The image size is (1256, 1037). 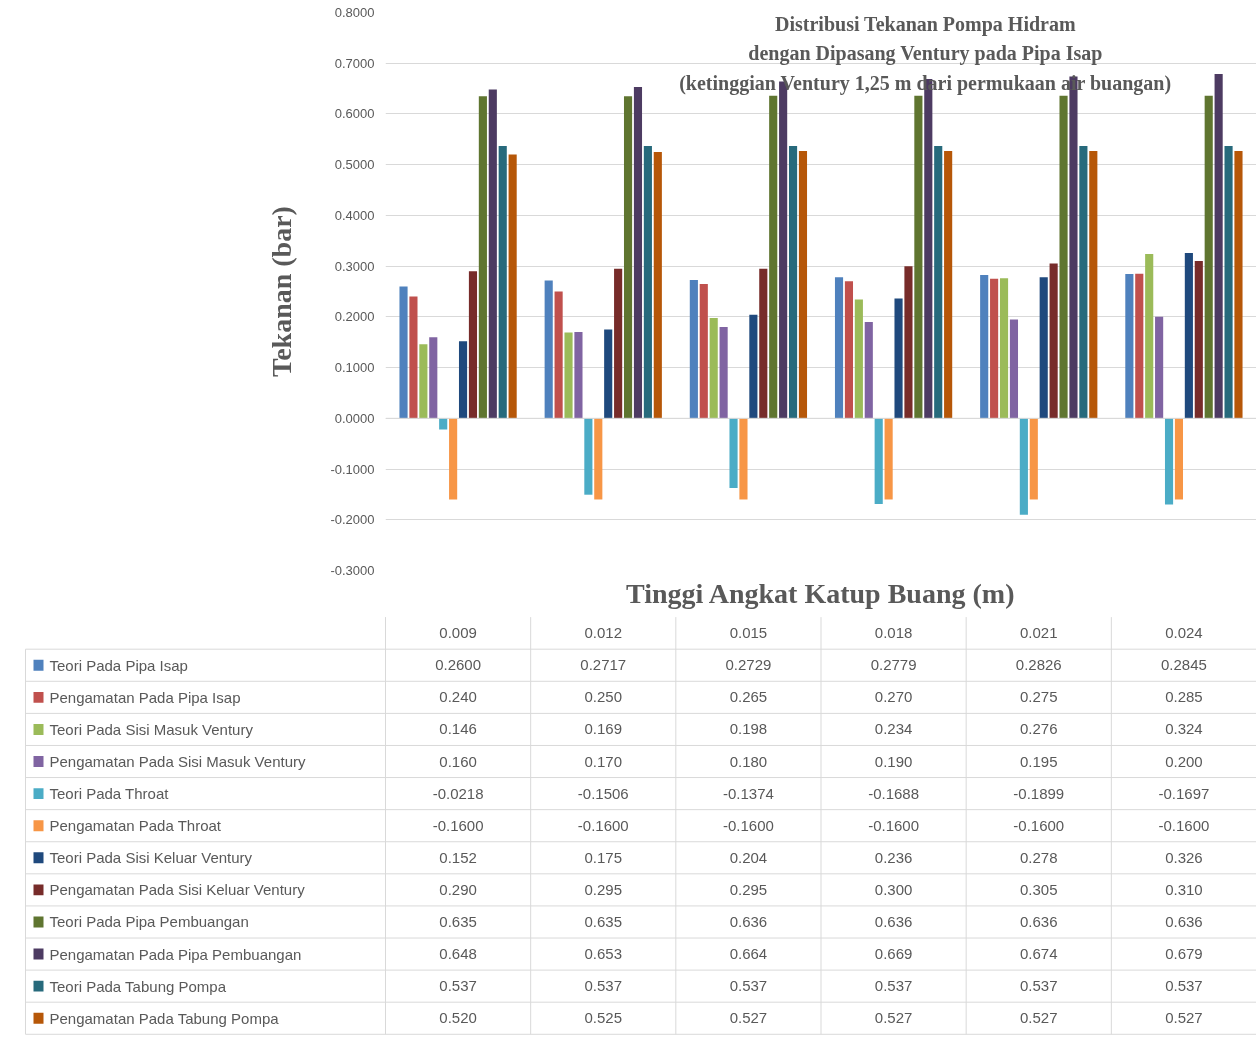 I want to click on data-label: 0.270, so click(x=893, y=697).